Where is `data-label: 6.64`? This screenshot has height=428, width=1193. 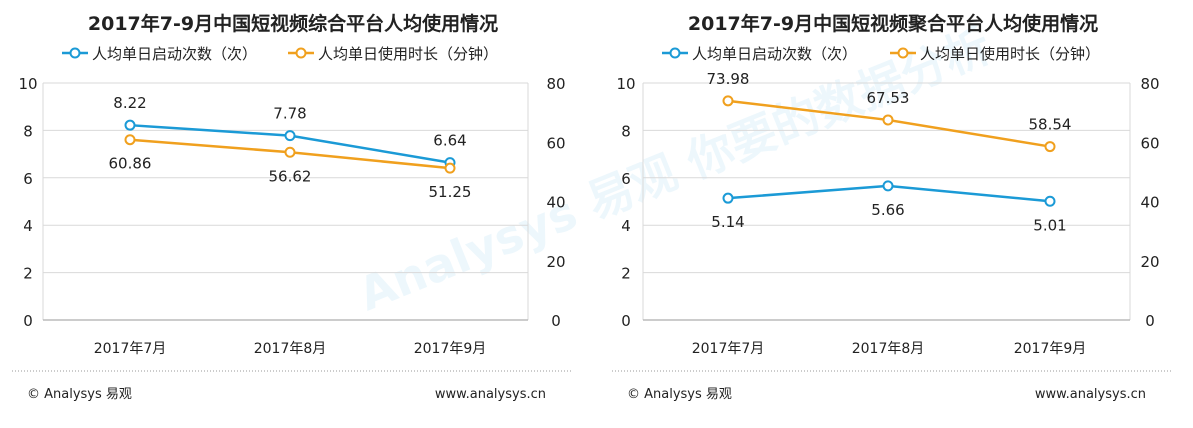
data-label: 6.64 is located at coordinates (449, 141).